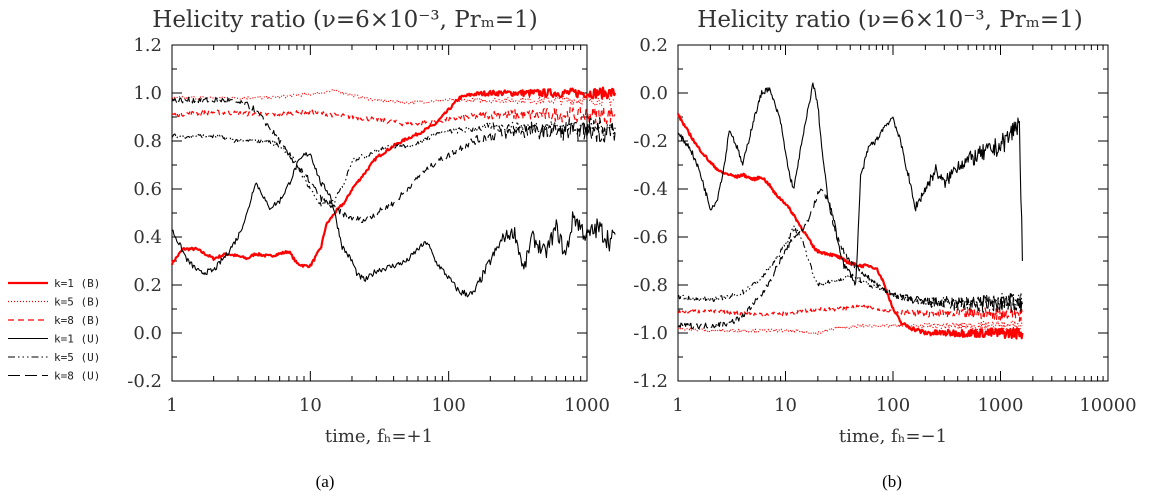 The height and width of the screenshot is (497, 1153). Describe the element at coordinates (893, 436) in the screenshot. I see `x-axis-label: time, fₕ=−1` at that location.